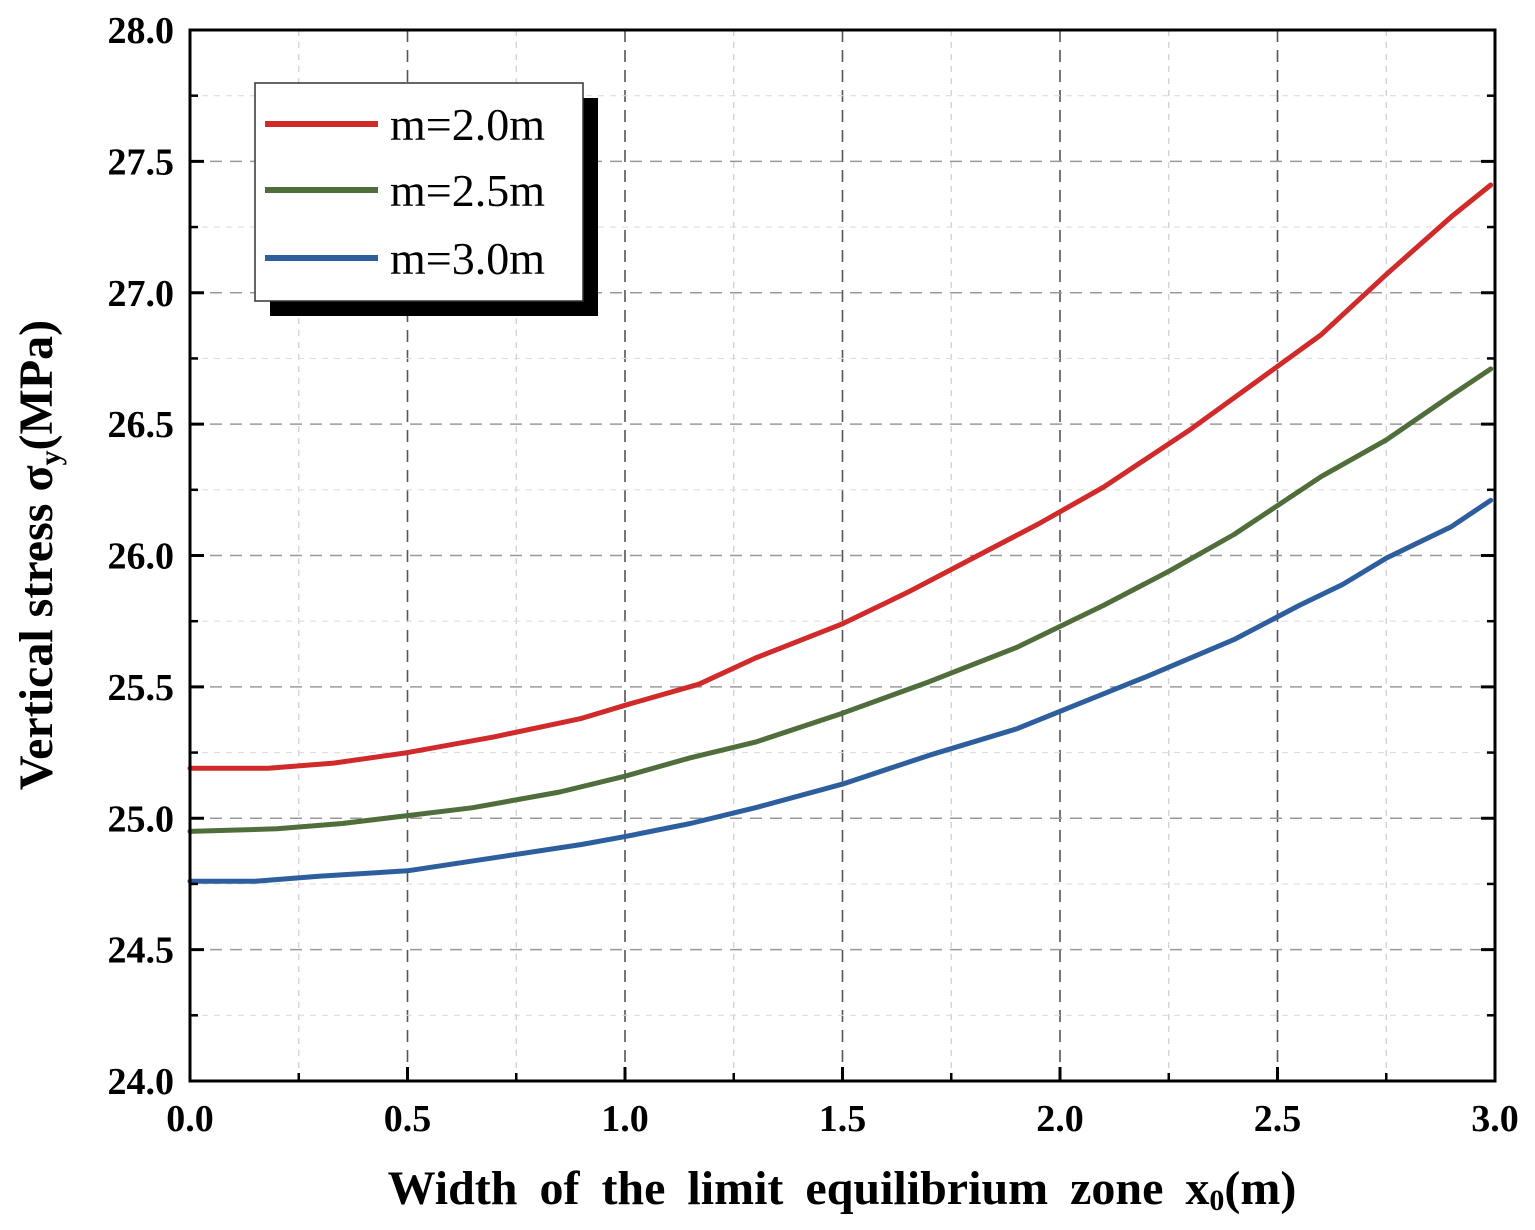  Describe the element at coordinates (1060, 1119) in the screenshot. I see `x-tick-label: 2.0` at that location.